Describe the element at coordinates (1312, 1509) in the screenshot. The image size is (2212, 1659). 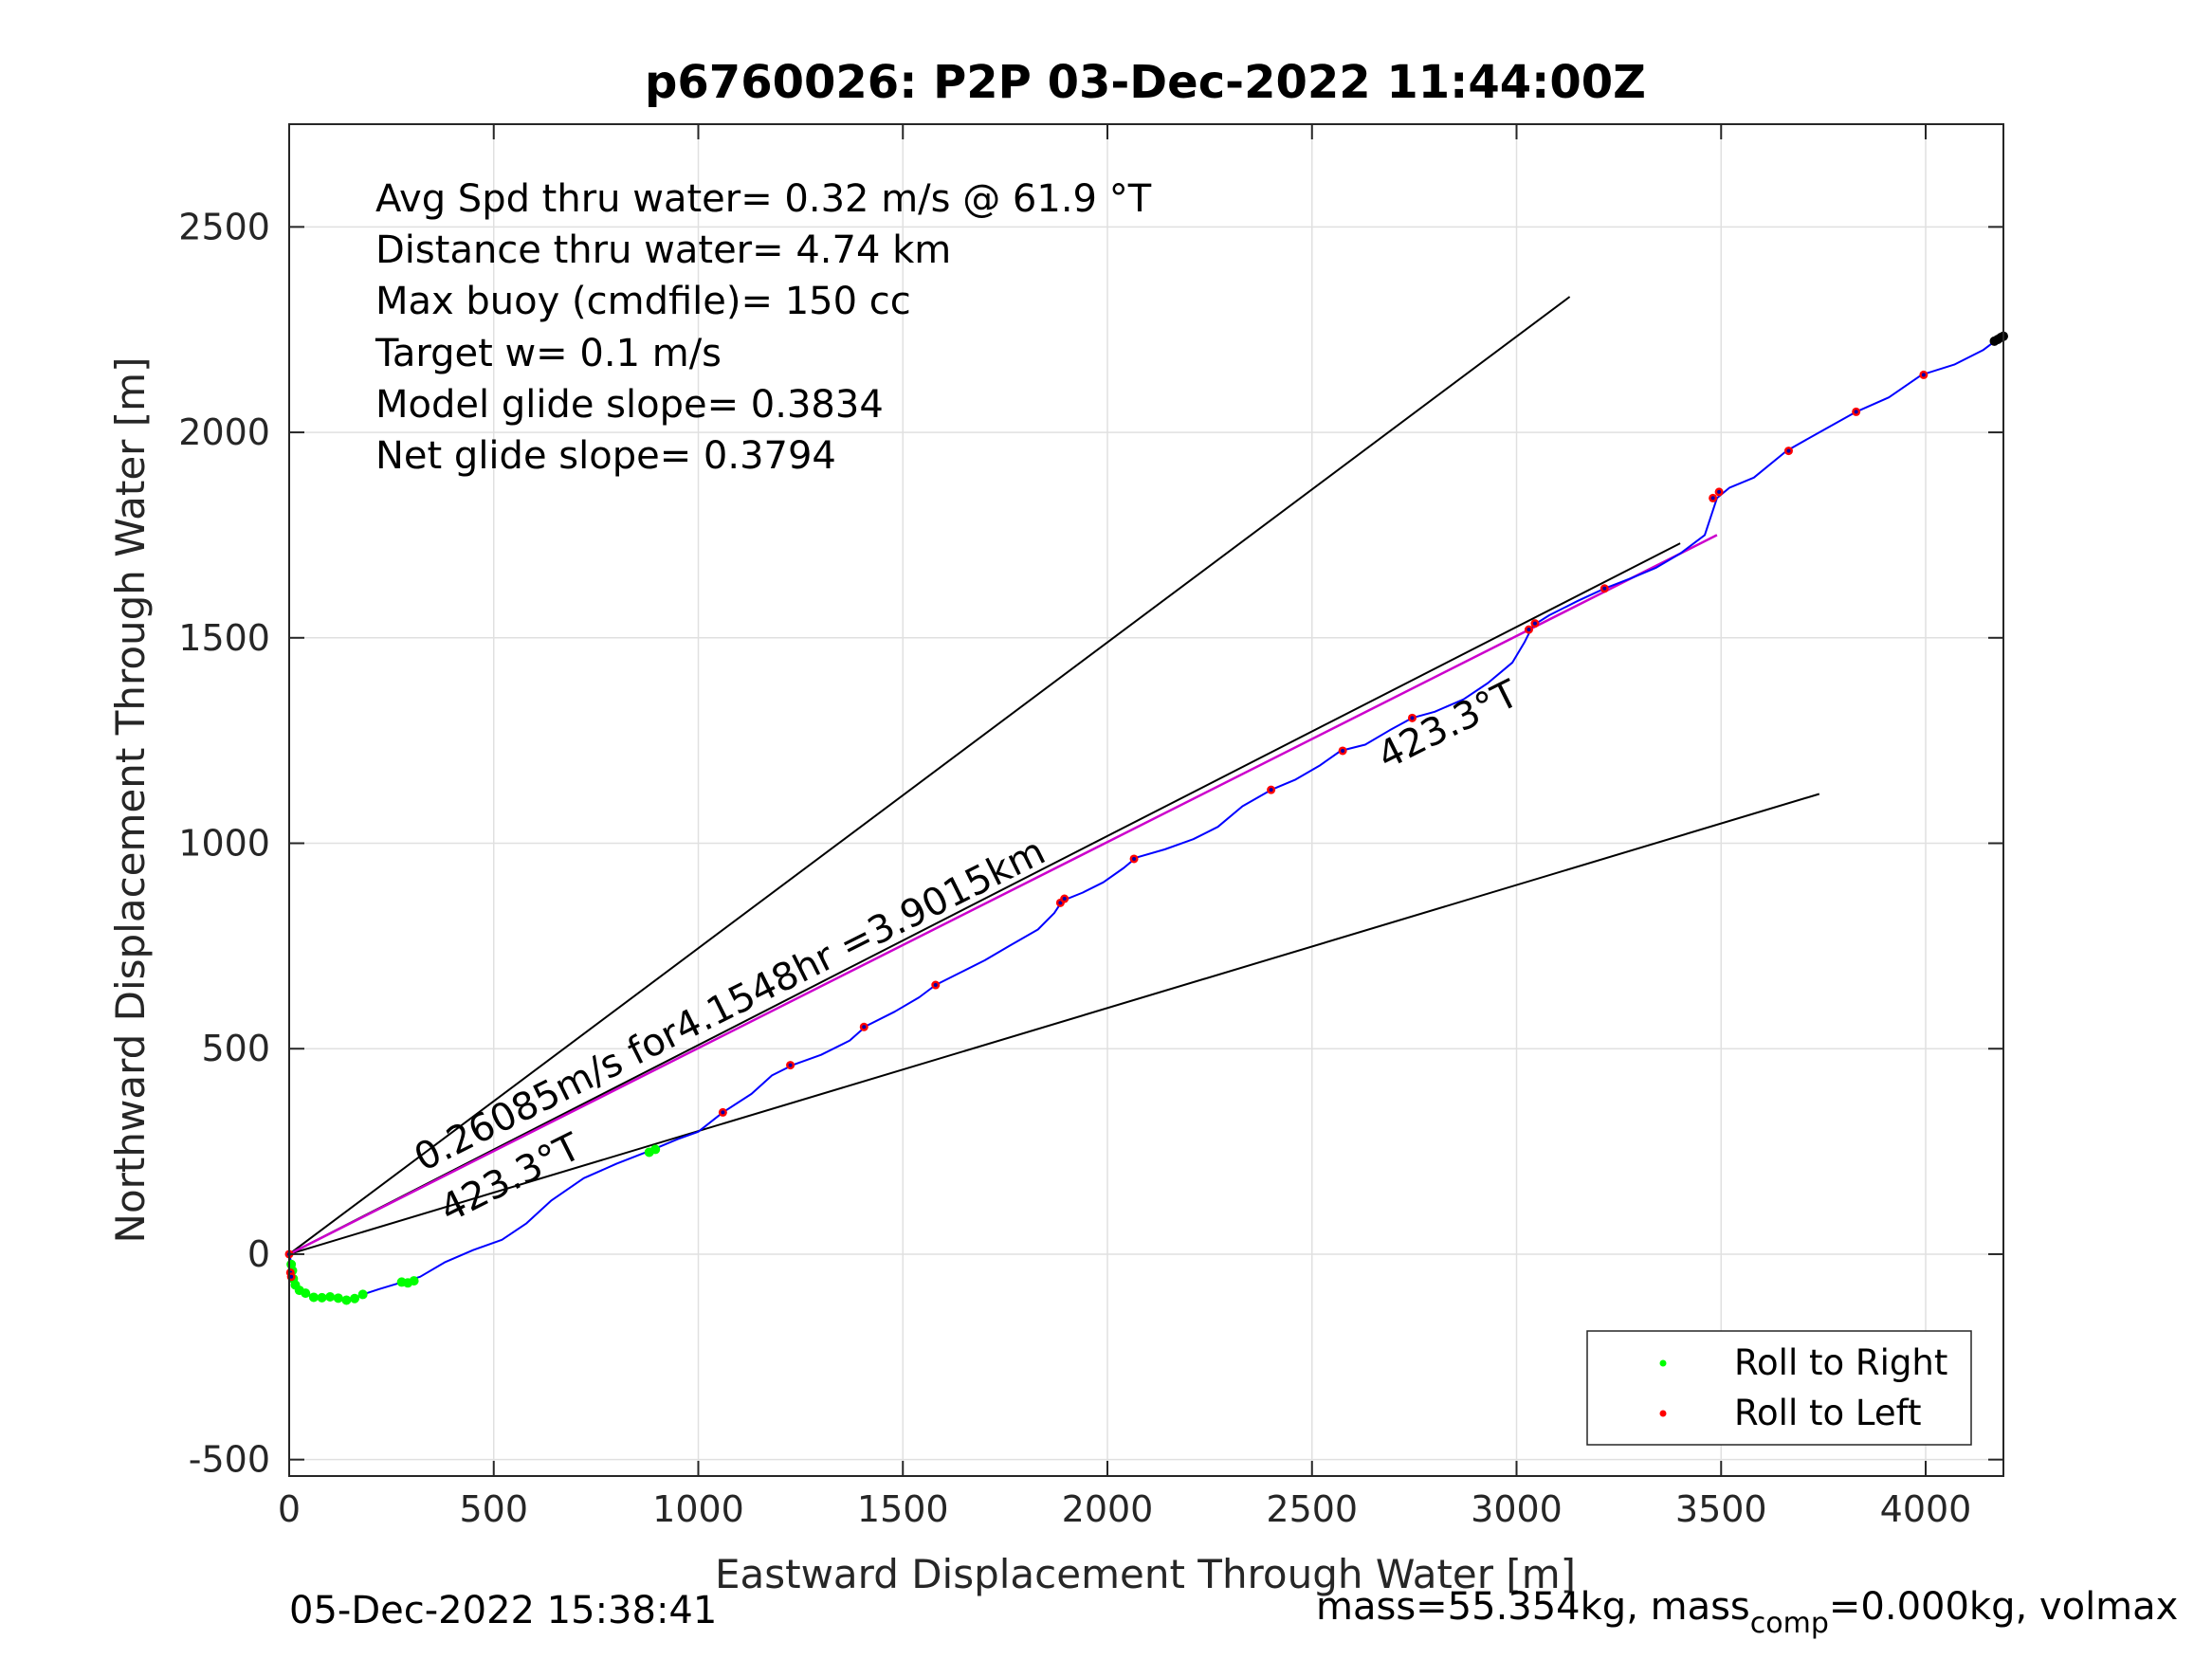
I see `x-tick-label: 2500` at that location.